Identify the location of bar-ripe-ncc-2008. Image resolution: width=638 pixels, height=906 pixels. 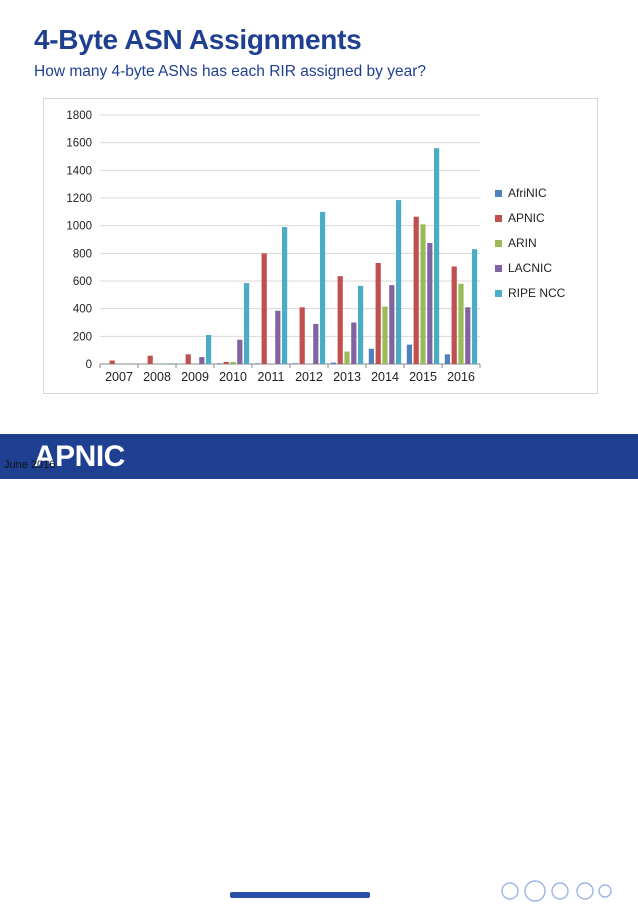
(171, 363).